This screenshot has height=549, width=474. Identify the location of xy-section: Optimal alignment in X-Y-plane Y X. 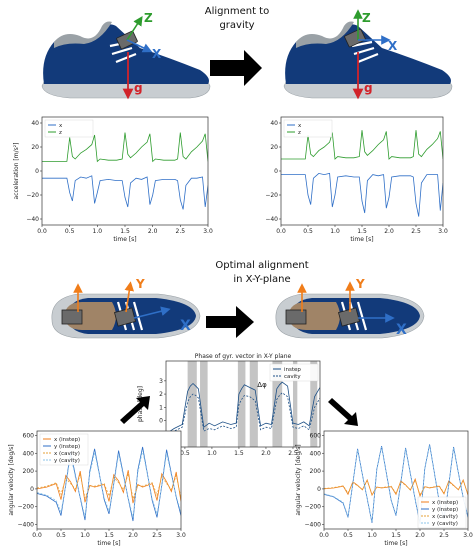
(238, 299).